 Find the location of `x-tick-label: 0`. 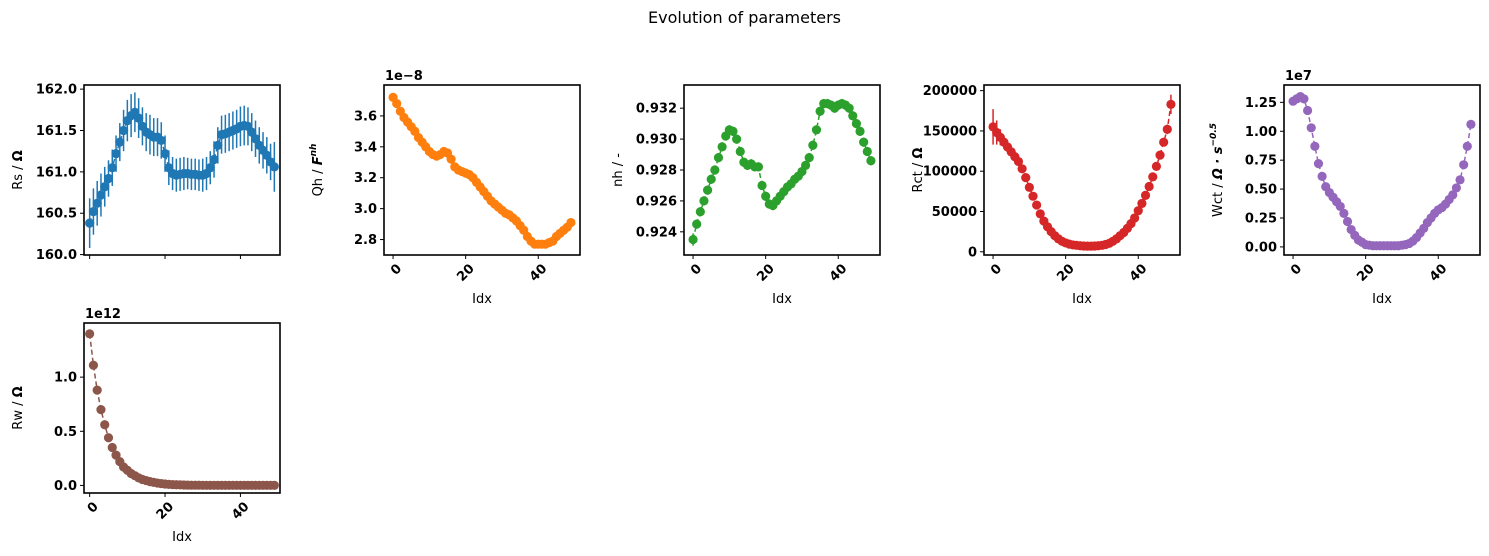

x-tick-label: 0 is located at coordinates (396, 269).